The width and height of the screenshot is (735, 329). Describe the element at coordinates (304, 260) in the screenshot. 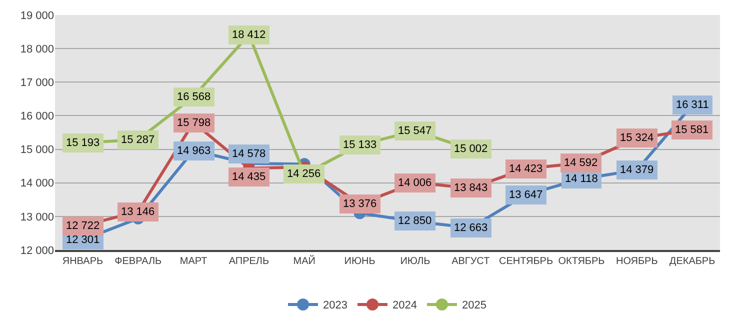

I see `x-tick-label: МАЙ` at that location.